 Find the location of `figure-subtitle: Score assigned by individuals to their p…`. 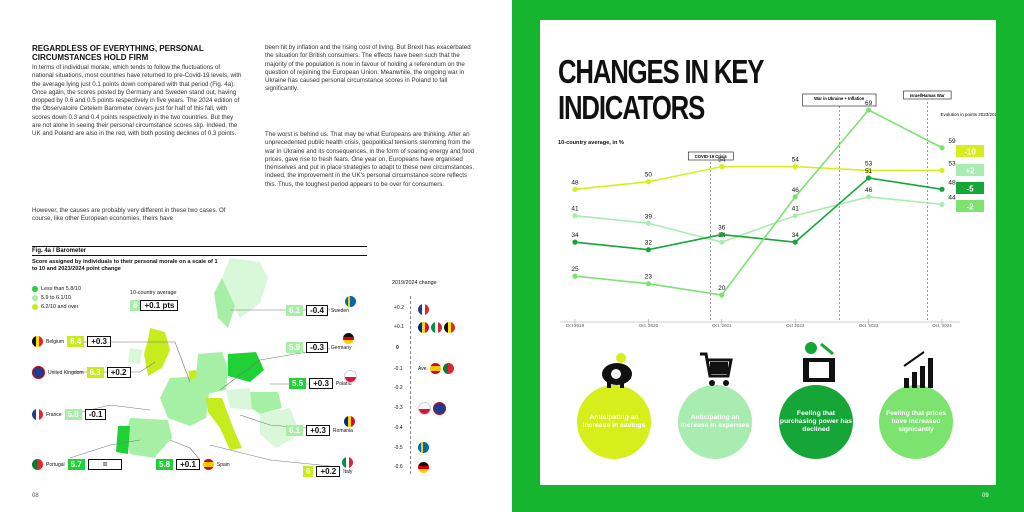

figure-subtitle: Score assigned by individuals to their p… is located at coordinates (125, 265).